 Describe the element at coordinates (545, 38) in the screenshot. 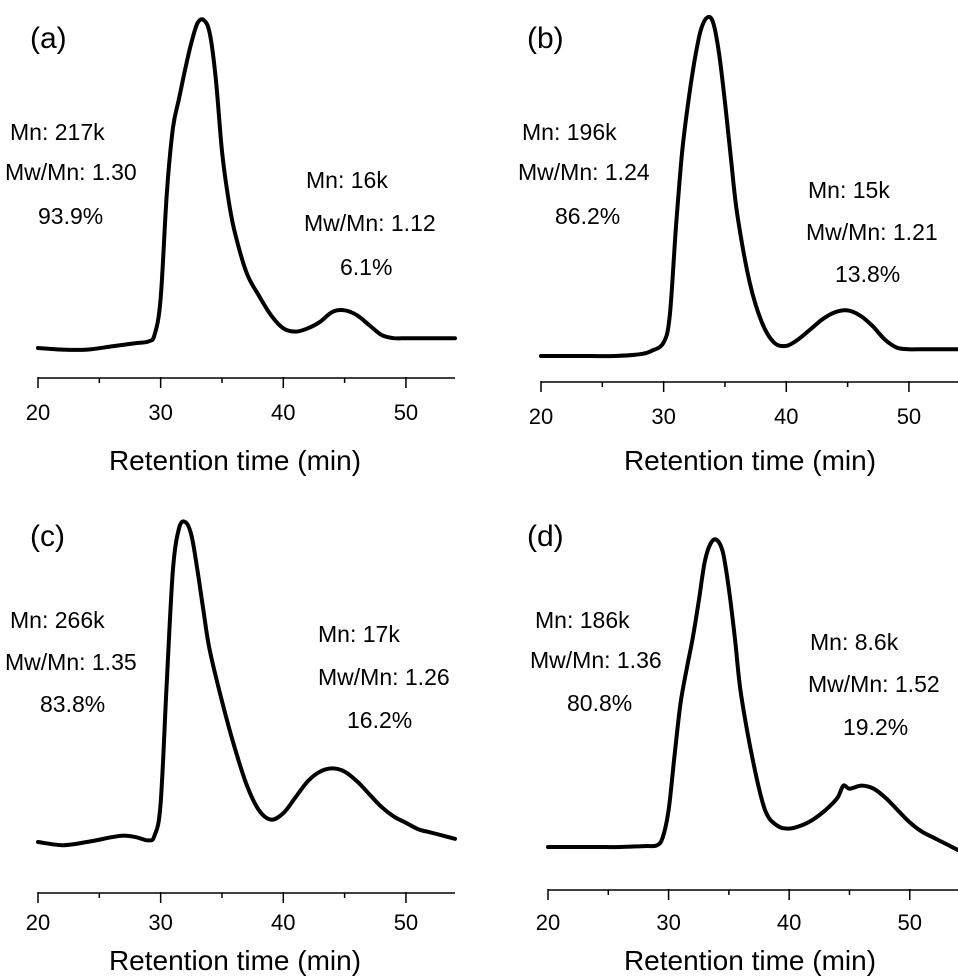

I see `panel-label: (b)` at that location.